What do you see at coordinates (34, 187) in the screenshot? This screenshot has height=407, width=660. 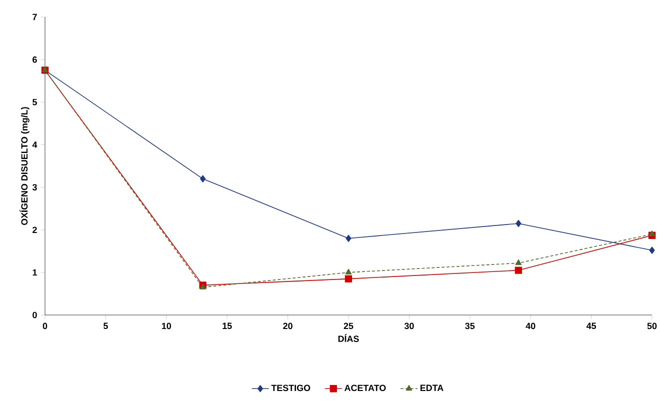 I see `y-tick-label: 3` at bounding box center [34, 187].